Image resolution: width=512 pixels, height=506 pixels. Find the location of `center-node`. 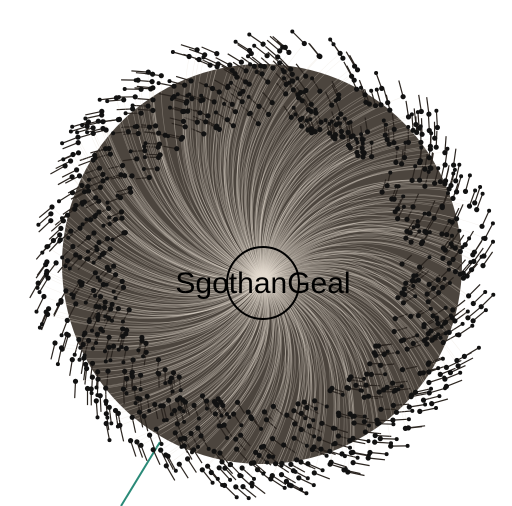

center-node is located at coordinates (263, 283).